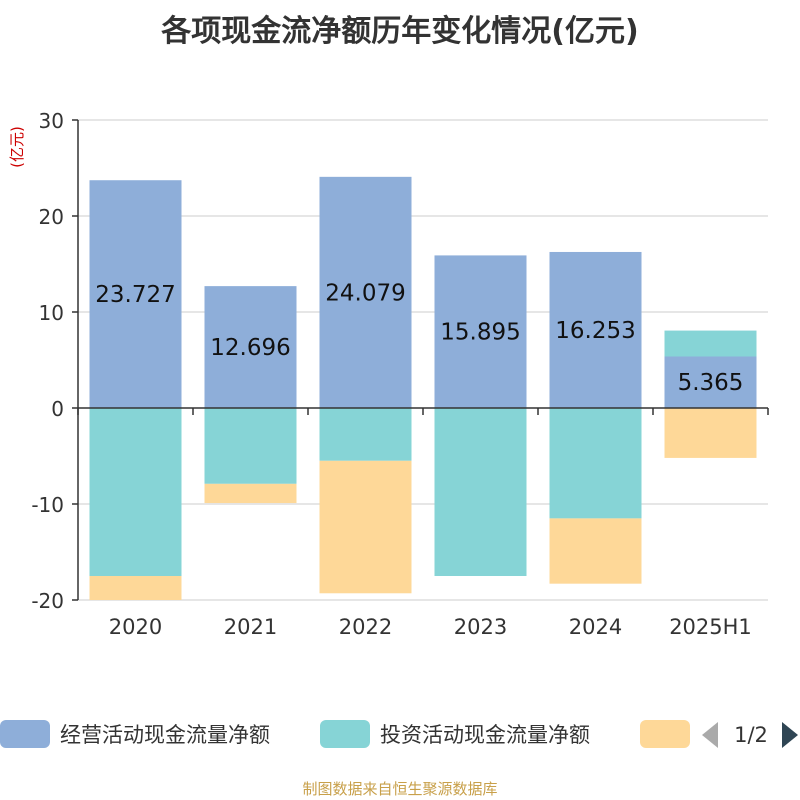  I want to click on legend-prev-icon, so click(710, 735).